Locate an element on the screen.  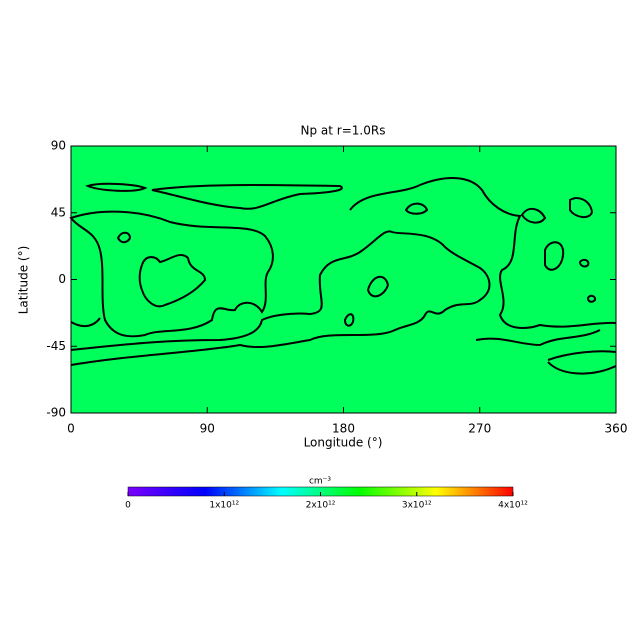
x-tick-label: 180 is located at coordinates (343, 429).